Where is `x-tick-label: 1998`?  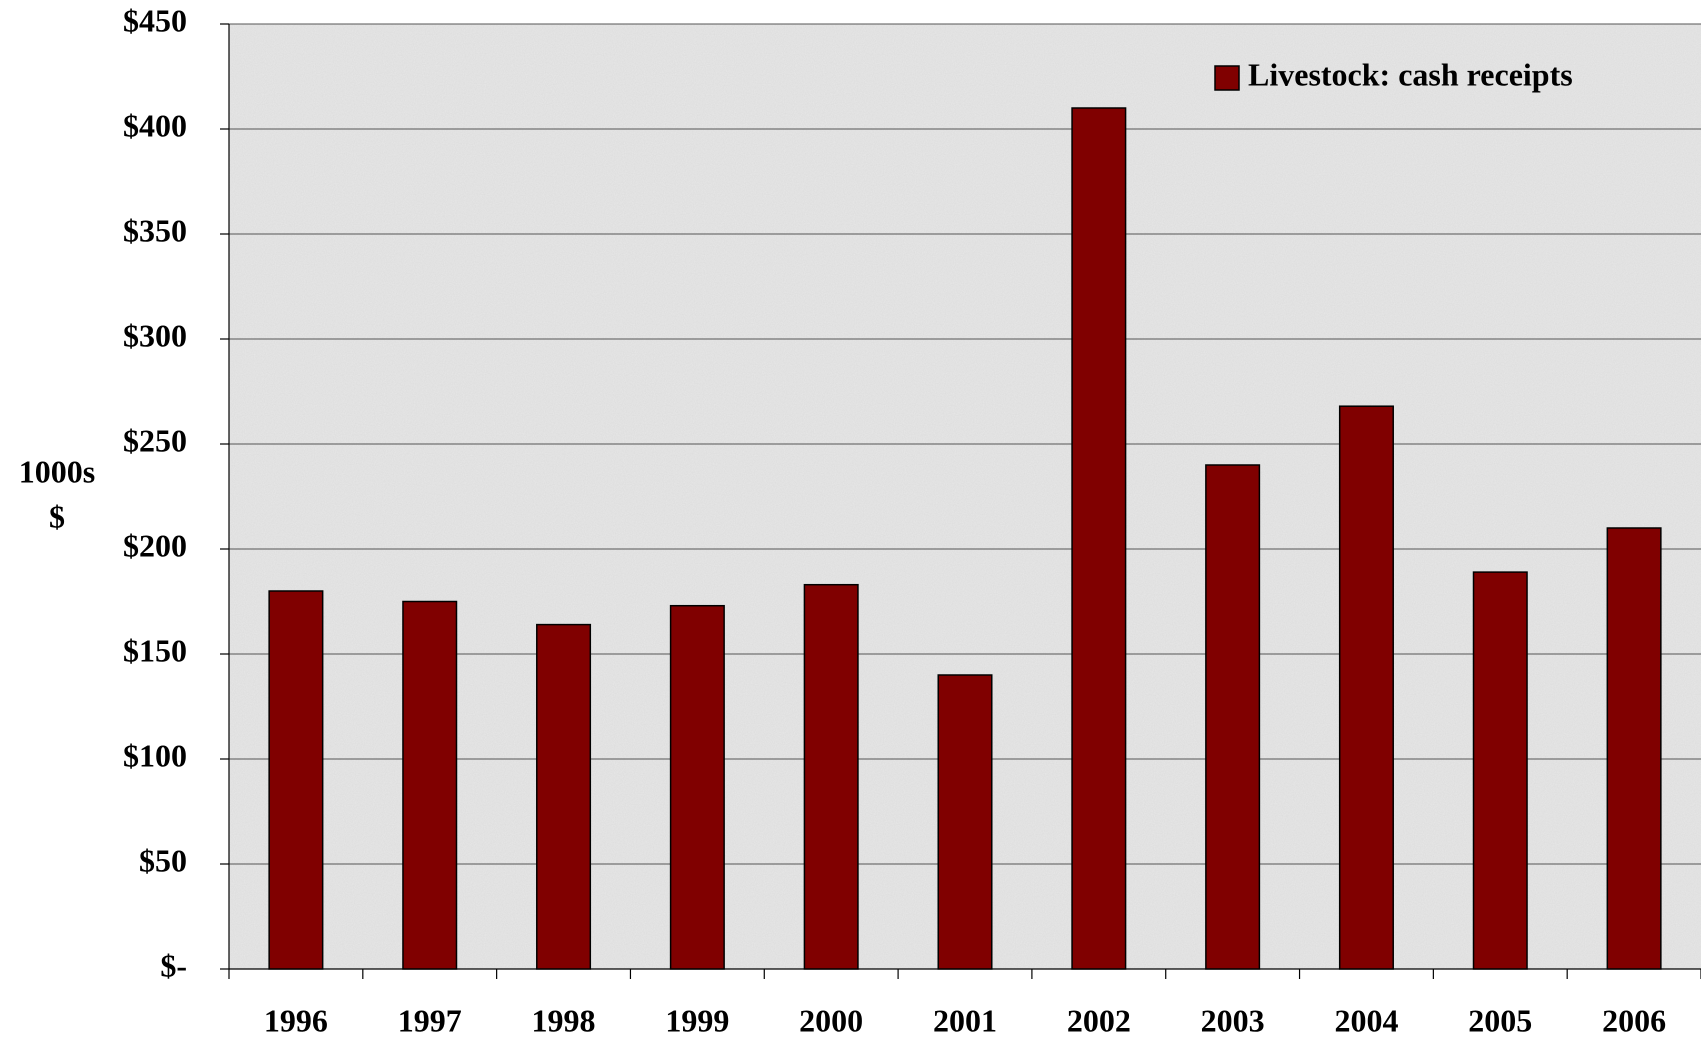 x-tick-label: 1998 is located at coordinates (564, 1020).